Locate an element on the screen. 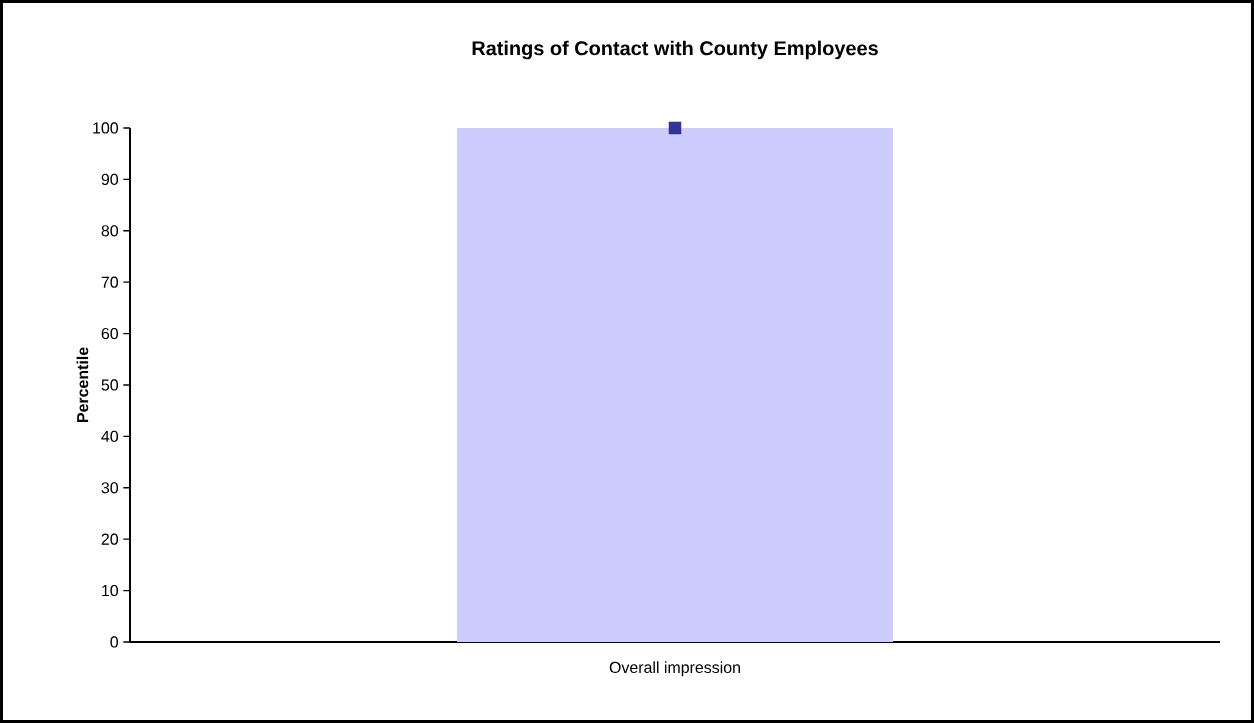 This screenshot has height=723, width=1254. y-tick-label: 60 is located at coordinates (110, 333).